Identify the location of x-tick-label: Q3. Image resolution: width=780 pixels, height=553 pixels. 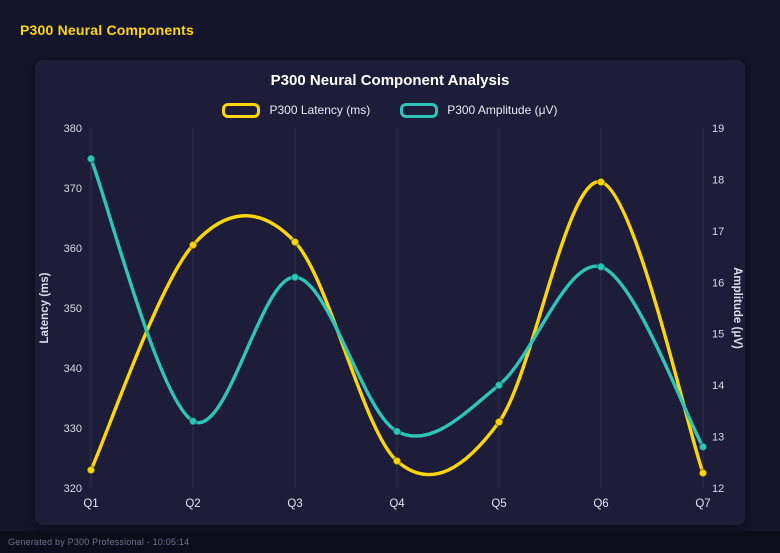
(294, 504).